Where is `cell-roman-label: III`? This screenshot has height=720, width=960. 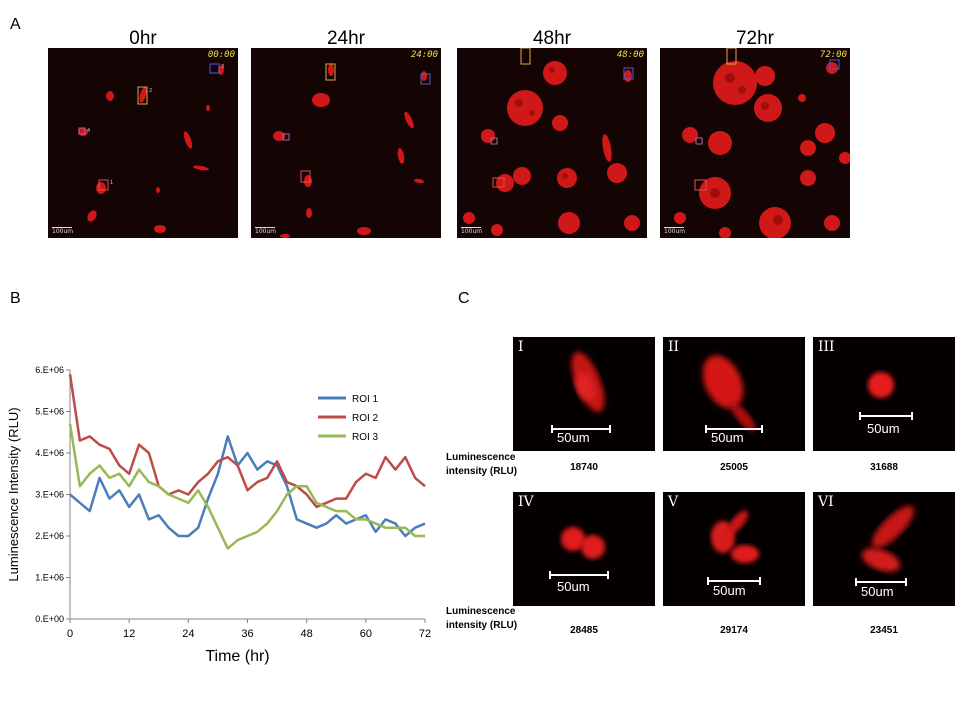
cell-roman-label: III is located at coordinates (826, 347).